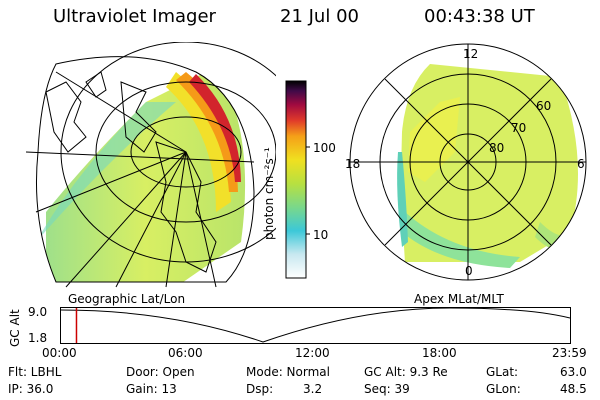 This screenshot has height=400, width=600. What do you see at coordinates (497, 148) in the screenshot?
I see `lat-label-80: 80` at bounding box center [497, 148].